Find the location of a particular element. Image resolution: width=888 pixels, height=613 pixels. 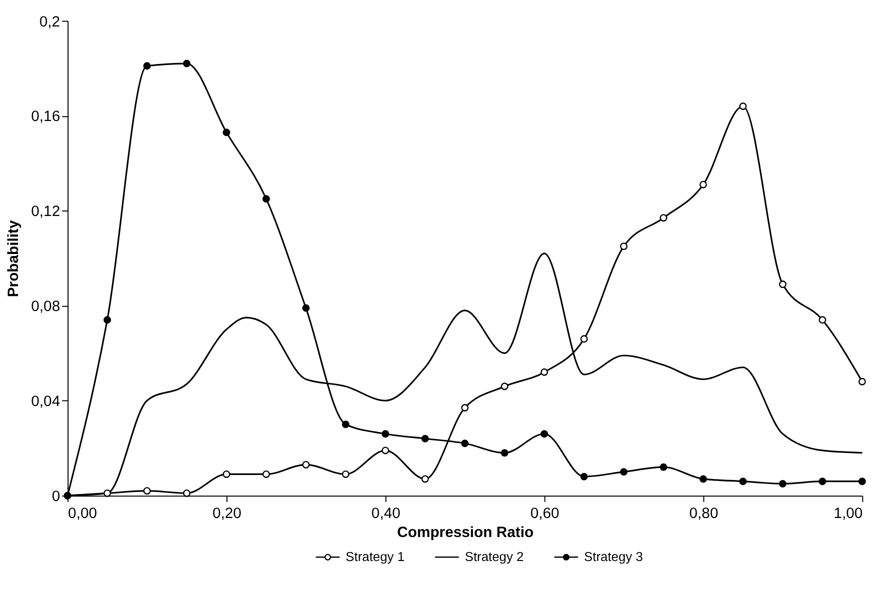

x-tick-label: 0,40 is located at coordinates (385, 514).